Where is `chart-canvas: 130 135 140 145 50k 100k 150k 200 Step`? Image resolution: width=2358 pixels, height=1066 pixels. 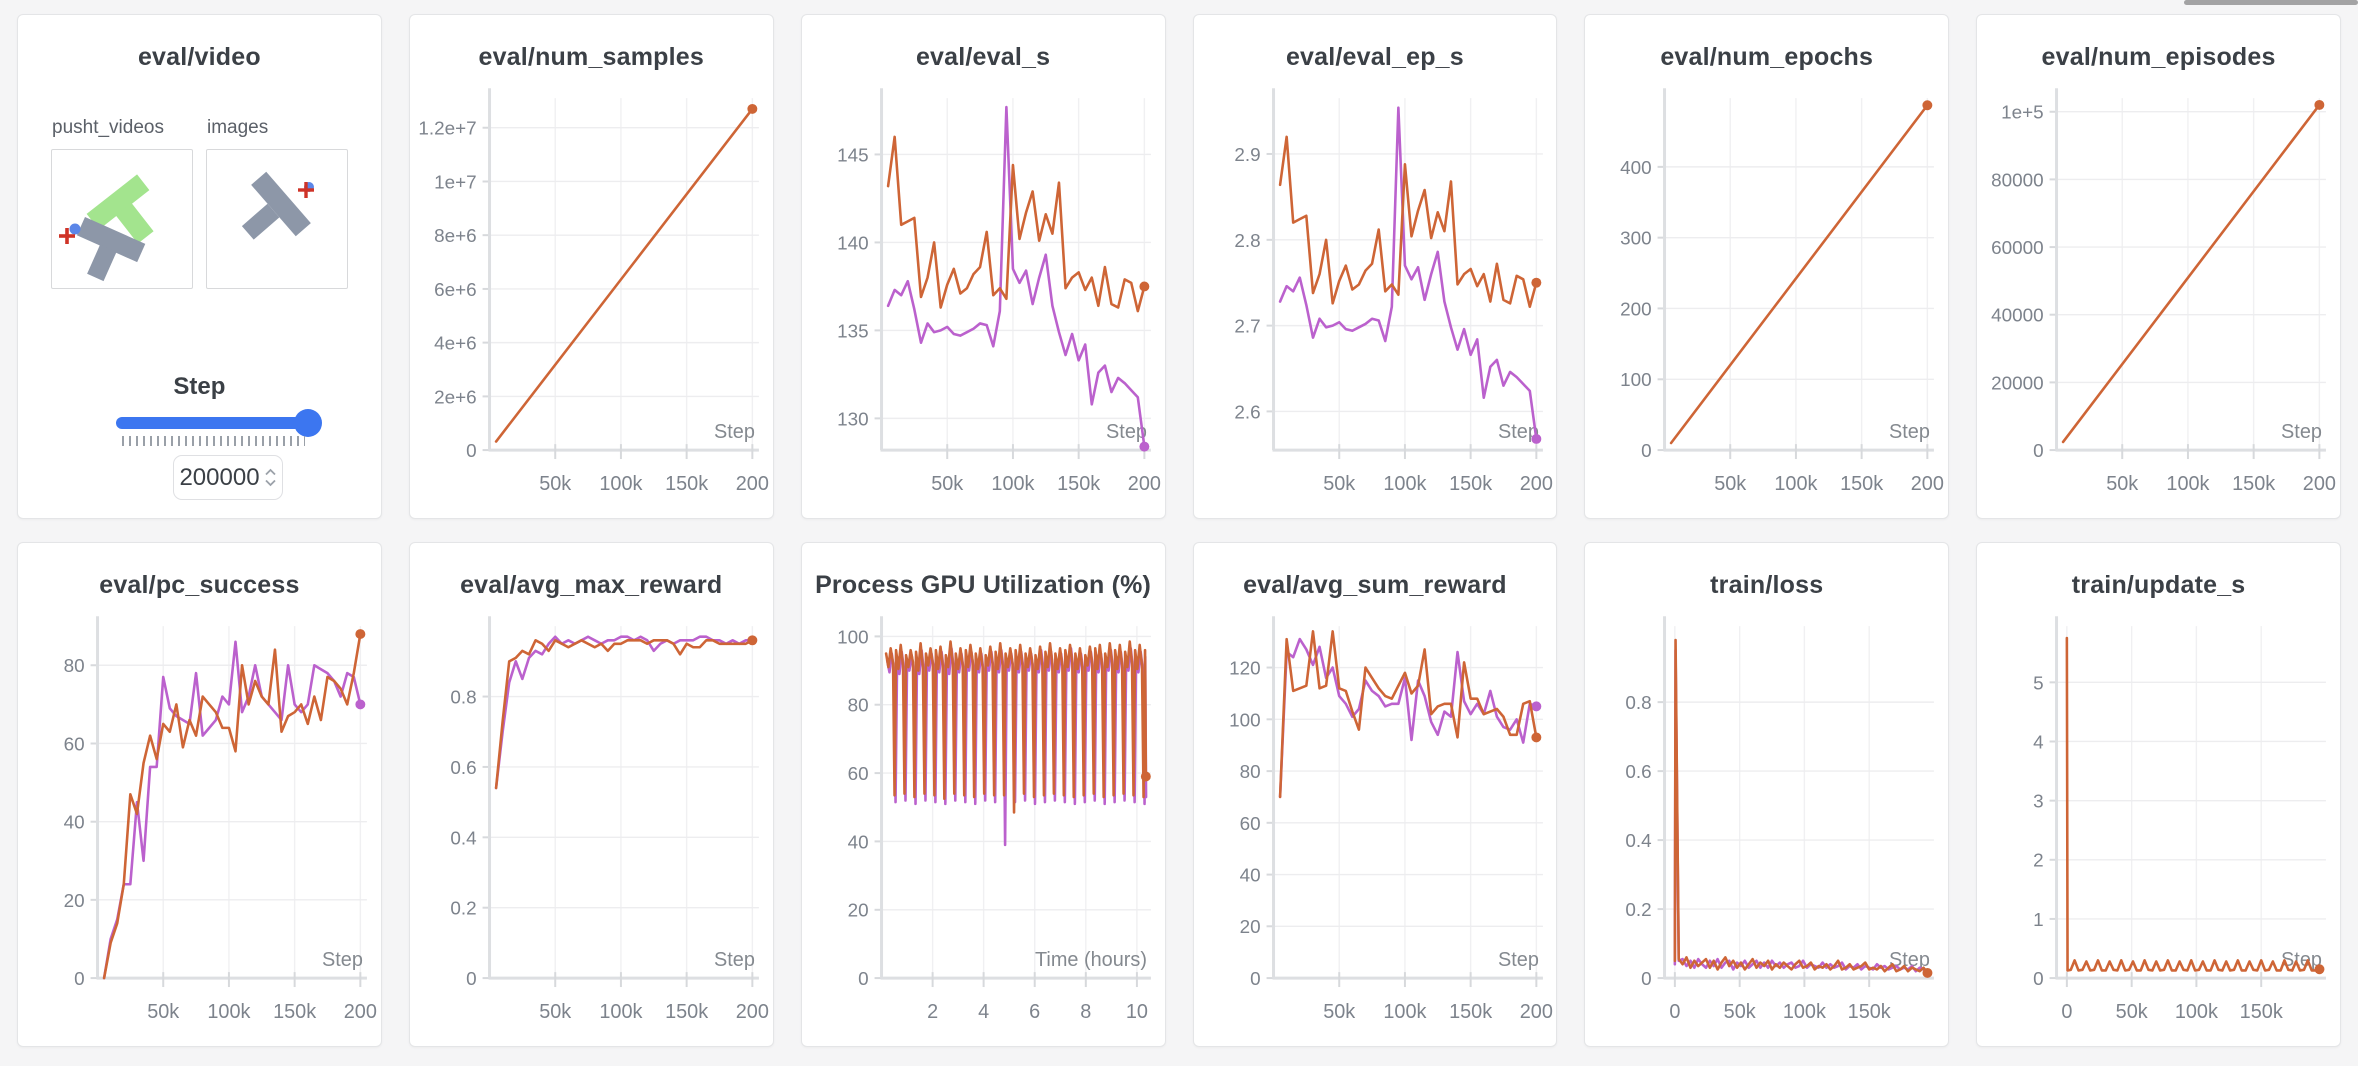
chart-canvas: 130 135 140 145 50k 100k 150k 200 Step is located at coordinates (983, 296).